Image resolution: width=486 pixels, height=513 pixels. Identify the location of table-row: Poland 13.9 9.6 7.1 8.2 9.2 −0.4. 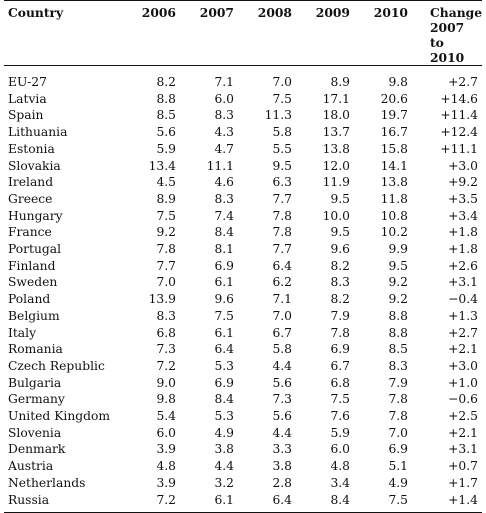
(243, 299).